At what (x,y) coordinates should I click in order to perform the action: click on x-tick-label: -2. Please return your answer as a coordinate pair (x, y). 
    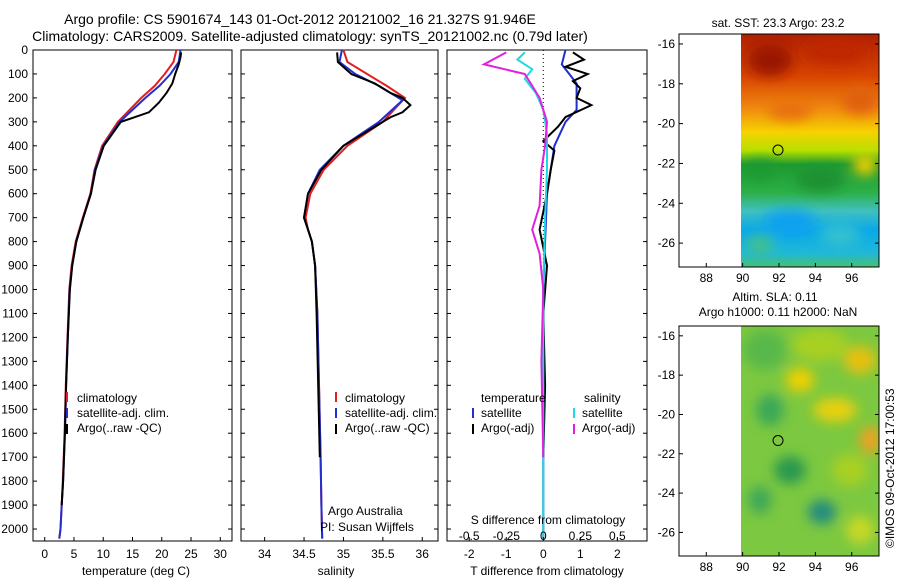
    Looking at the image, I should click on (469, 554).